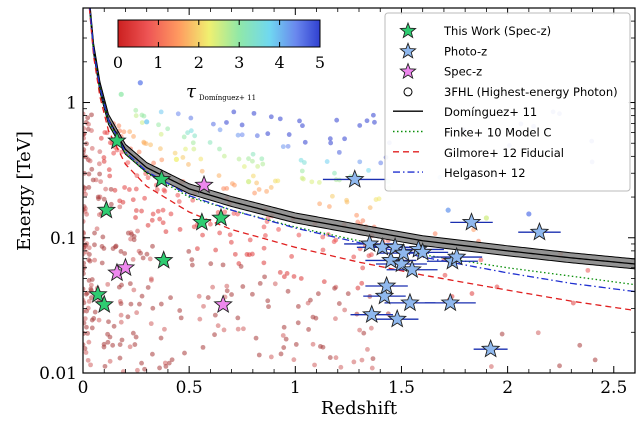  Describe the element at coordinates (497, 133) in the screenshot. I see `legend-label-finke-10-model-c: Finke+ 10 Model C` at that location.